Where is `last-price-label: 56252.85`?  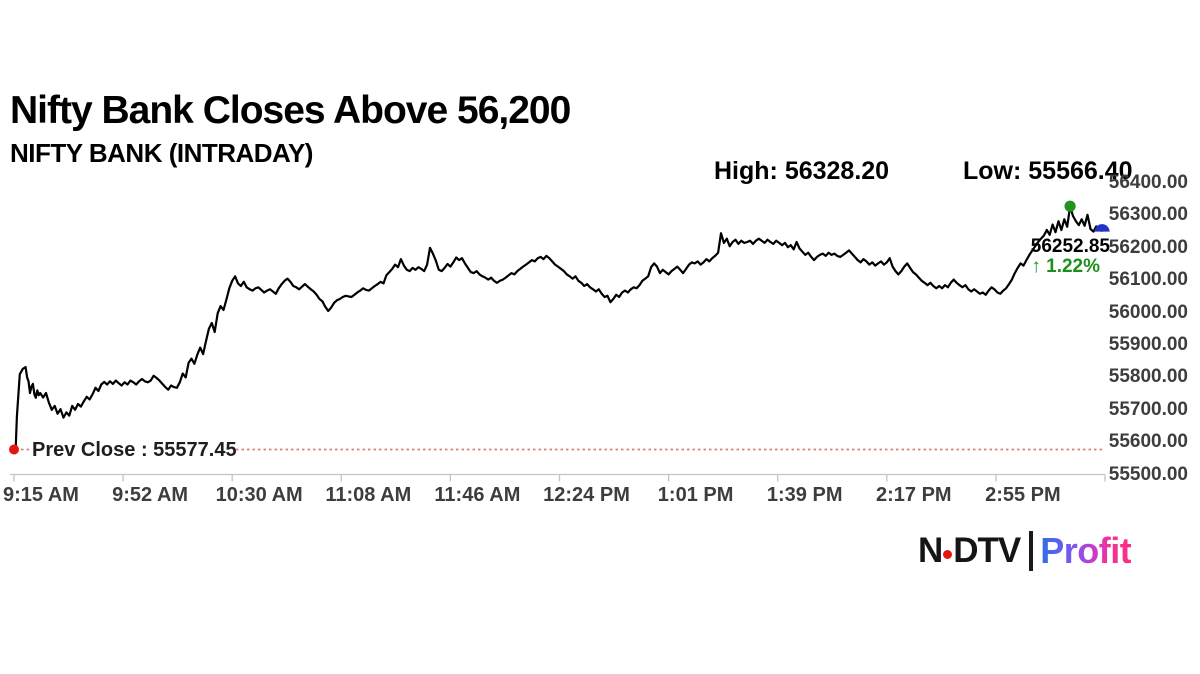 last-price-label: 56252.85 is located at coordinates (1070, 246).